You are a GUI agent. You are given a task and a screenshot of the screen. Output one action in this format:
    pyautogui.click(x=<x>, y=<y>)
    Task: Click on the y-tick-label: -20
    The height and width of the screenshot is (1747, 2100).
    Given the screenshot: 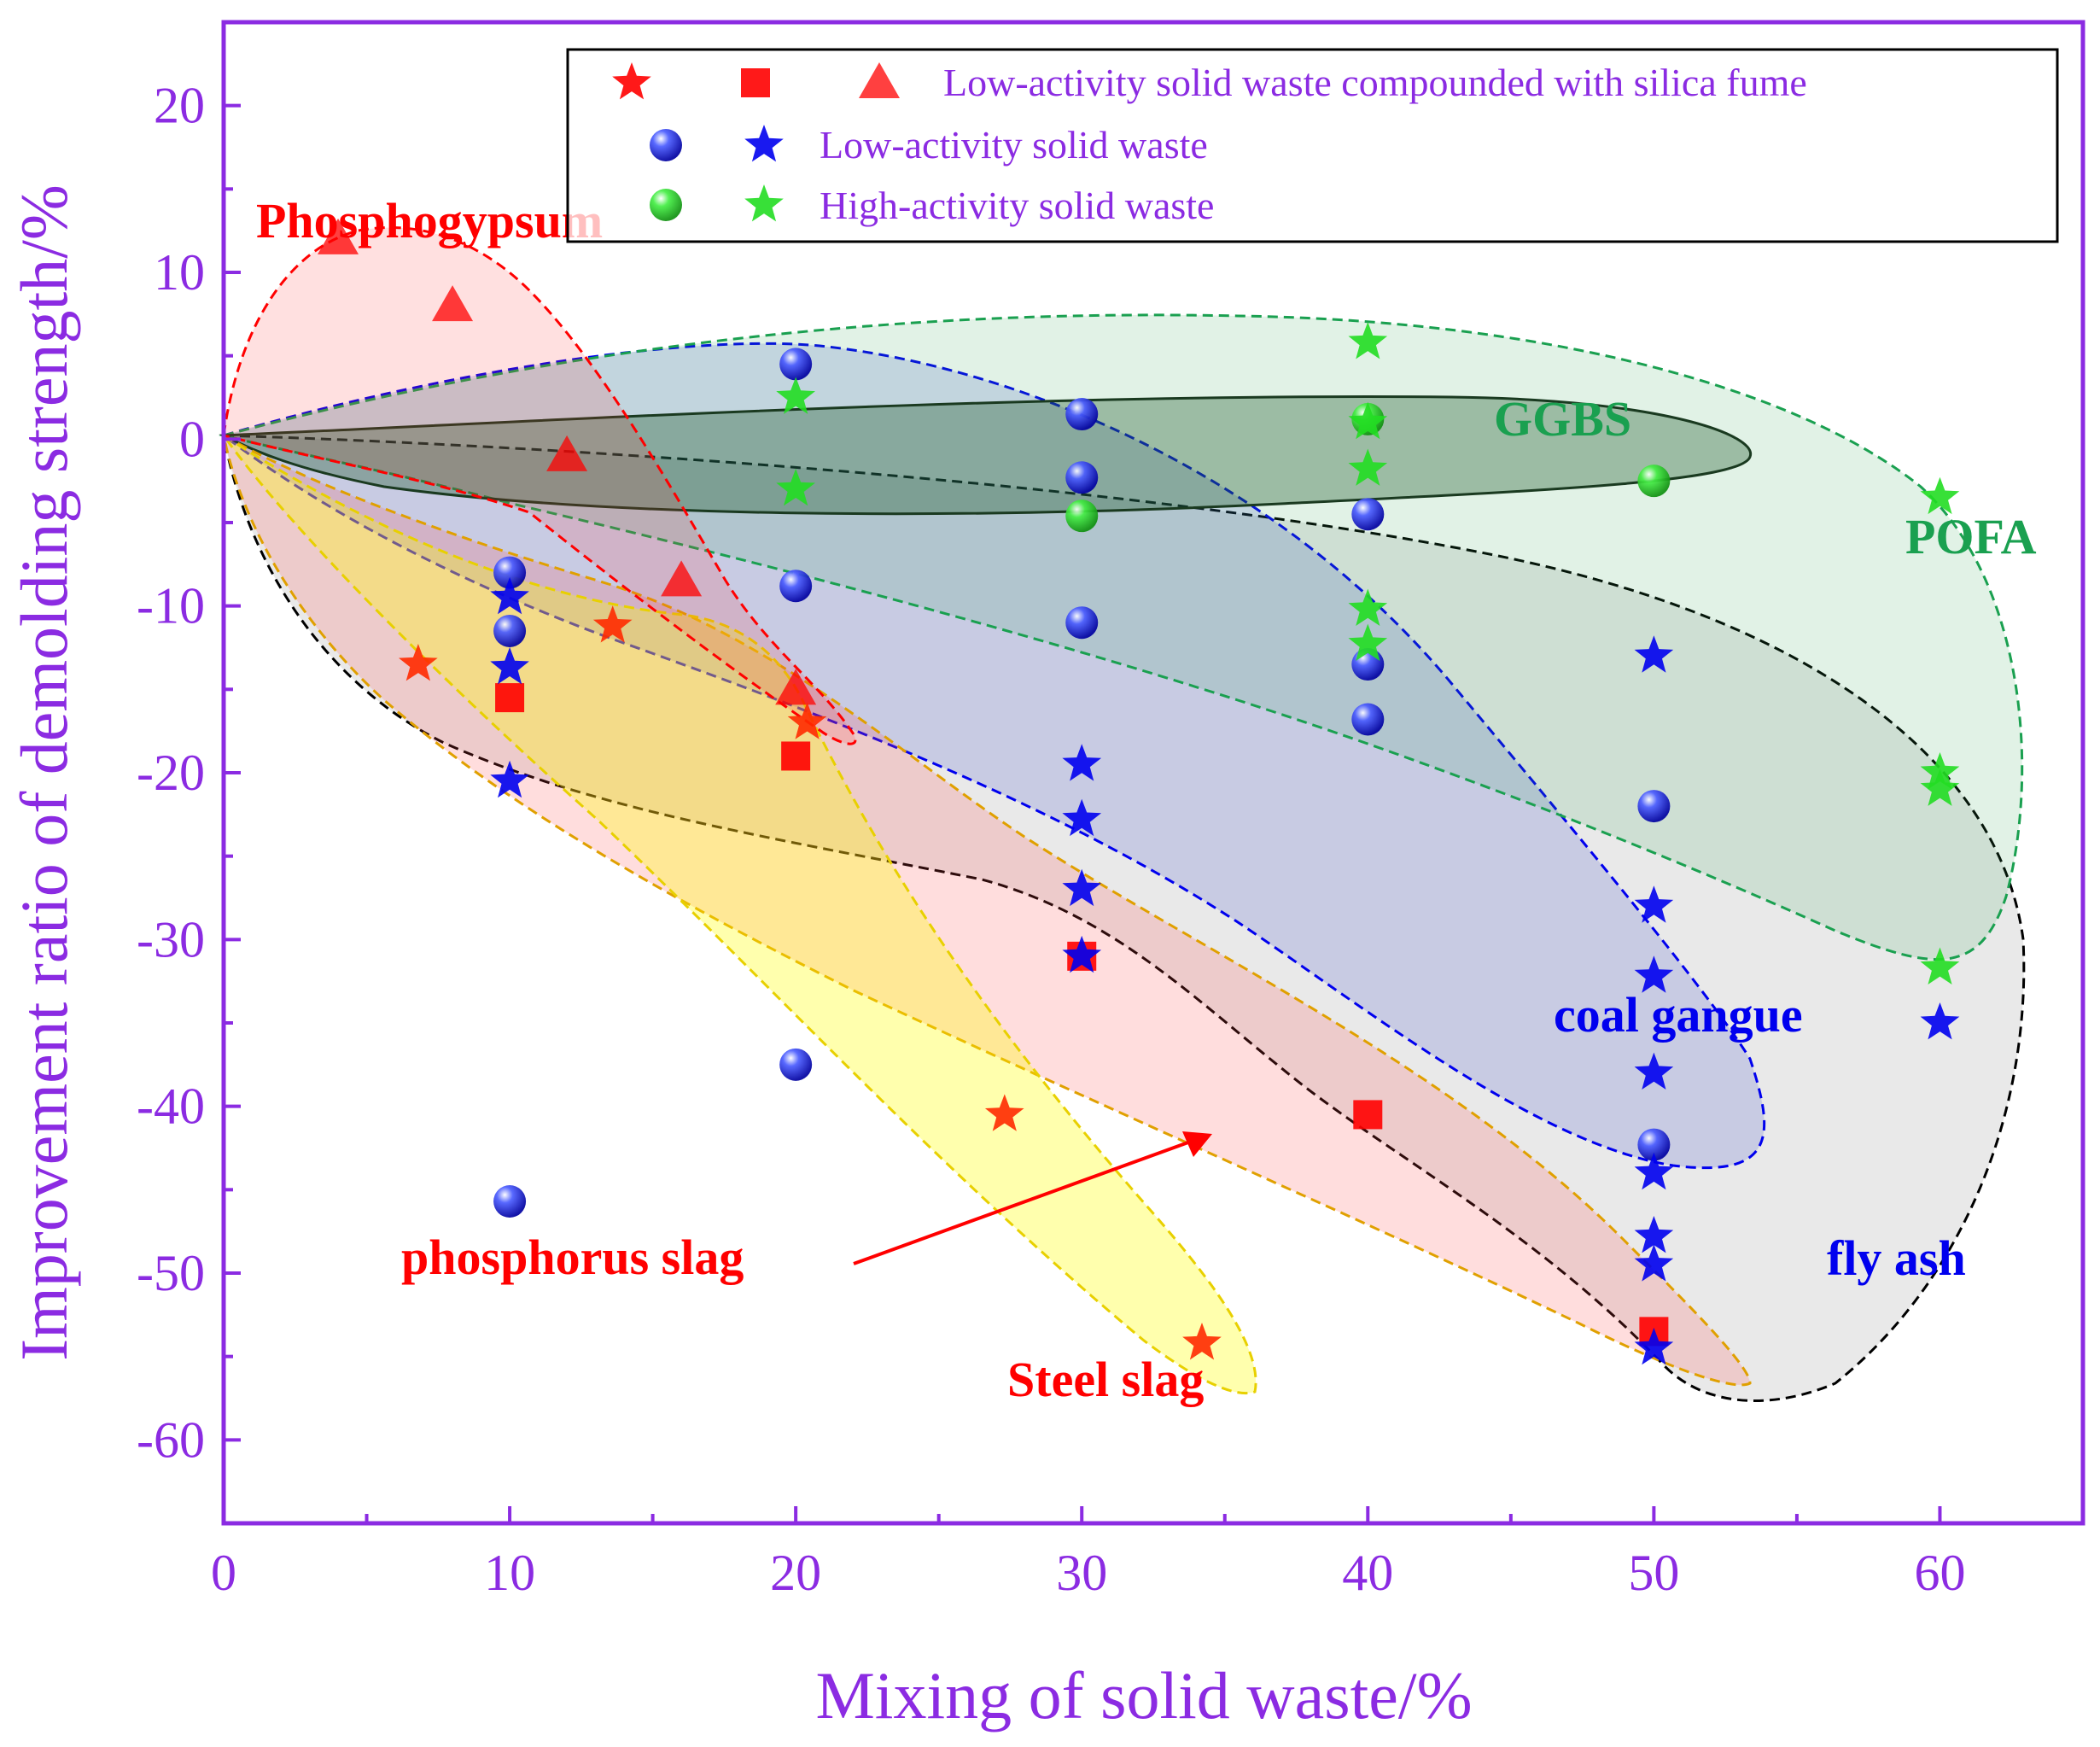 What is the action you would take?
    pyautogui.click(x=171, y=773)
    